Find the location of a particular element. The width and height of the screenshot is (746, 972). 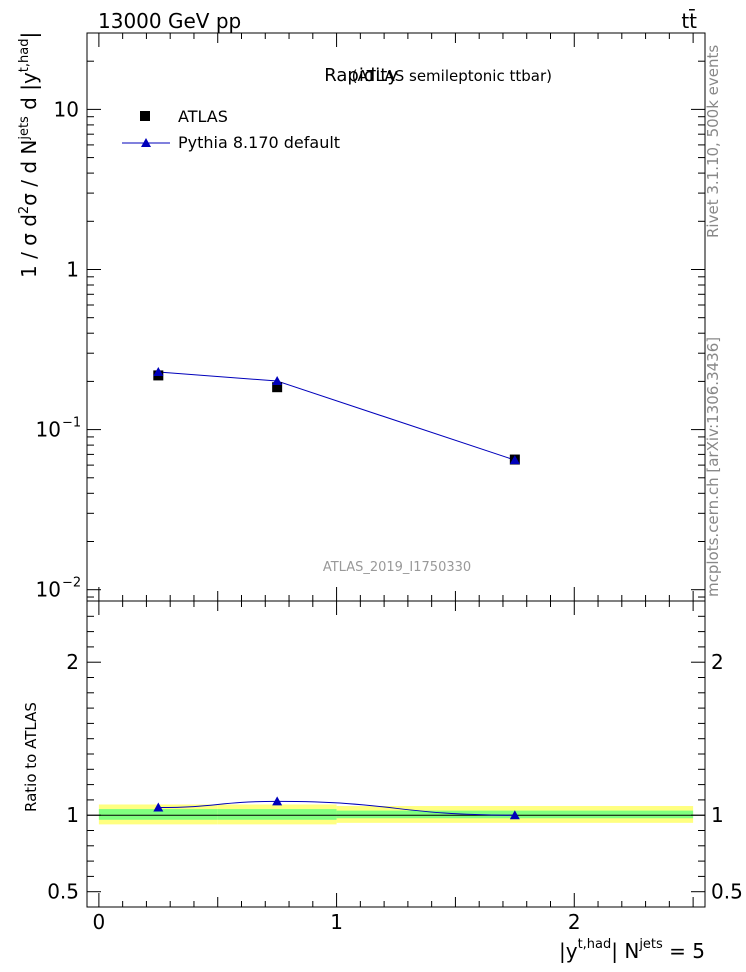

watermark: ATLAS_2019_I1750330 is located at coordinates (397, 567).